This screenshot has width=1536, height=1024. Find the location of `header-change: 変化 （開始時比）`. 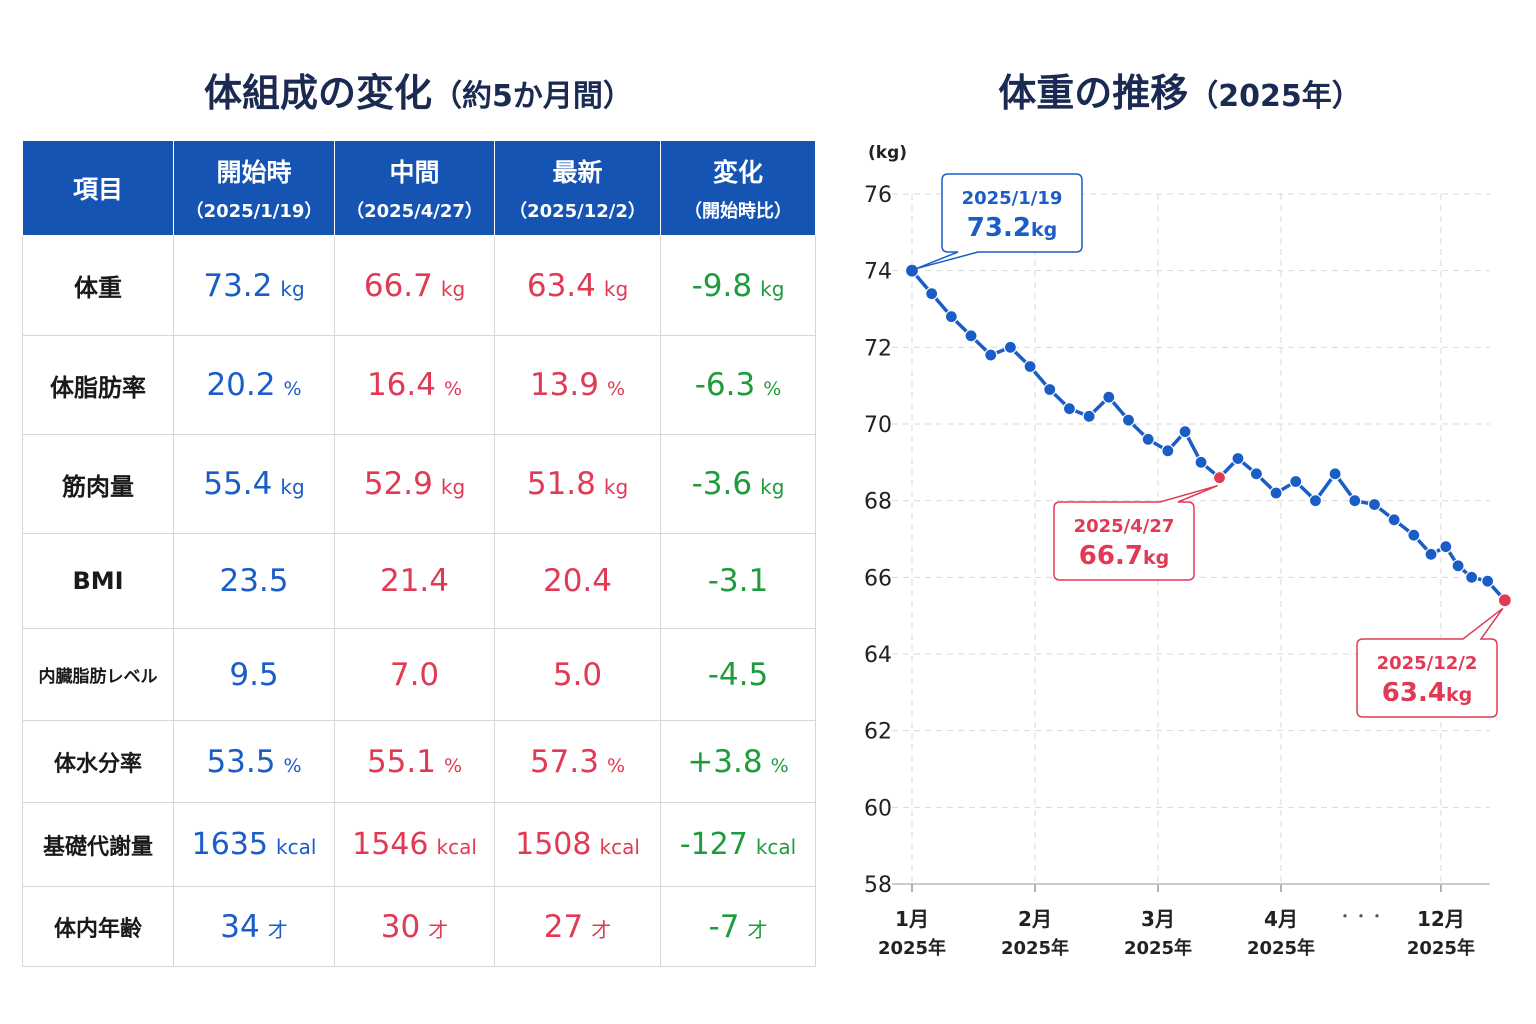

header-change: 変化 （開始時比） is located at coordinates (738, 188).